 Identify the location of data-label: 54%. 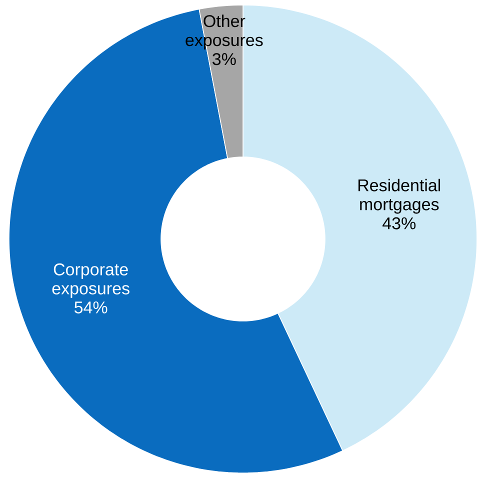
(91, 307).